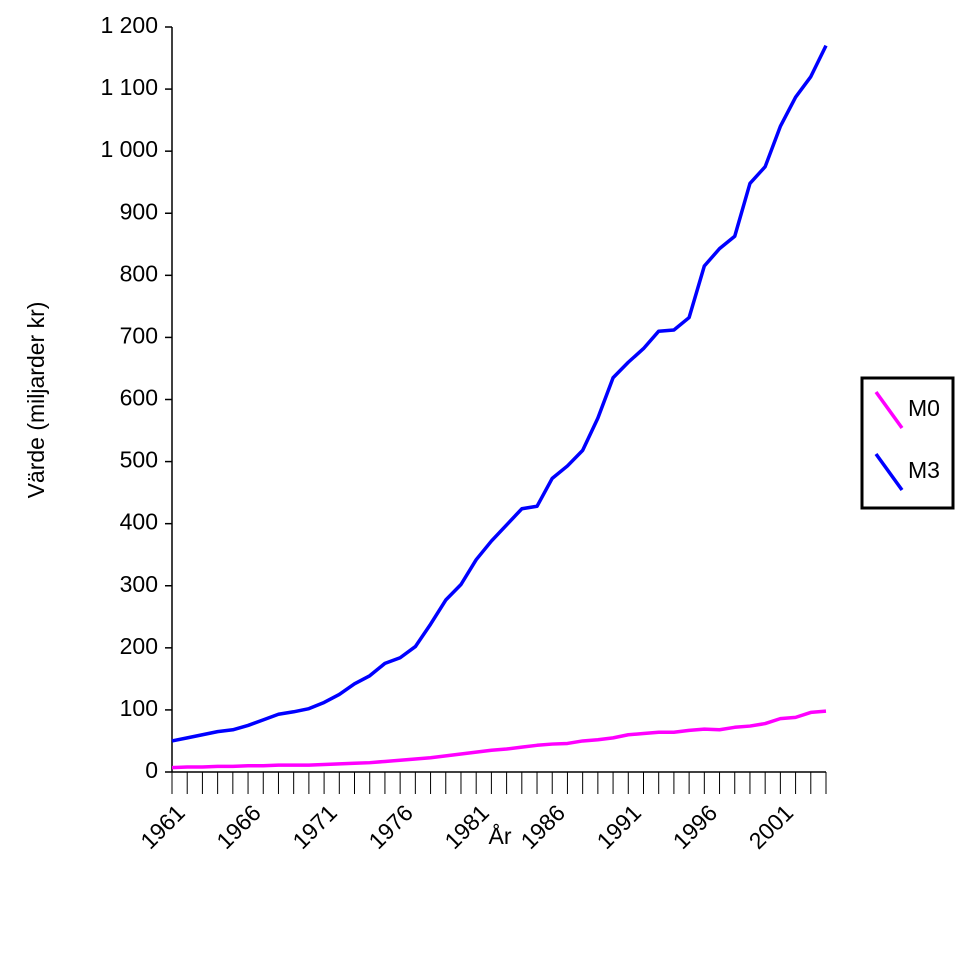 This screenshot has width=955, height=960. What do you see at coordinates (139, 211) in the screenshot?
I see `y-tick-label: 900` at bounding box center [139, 211].